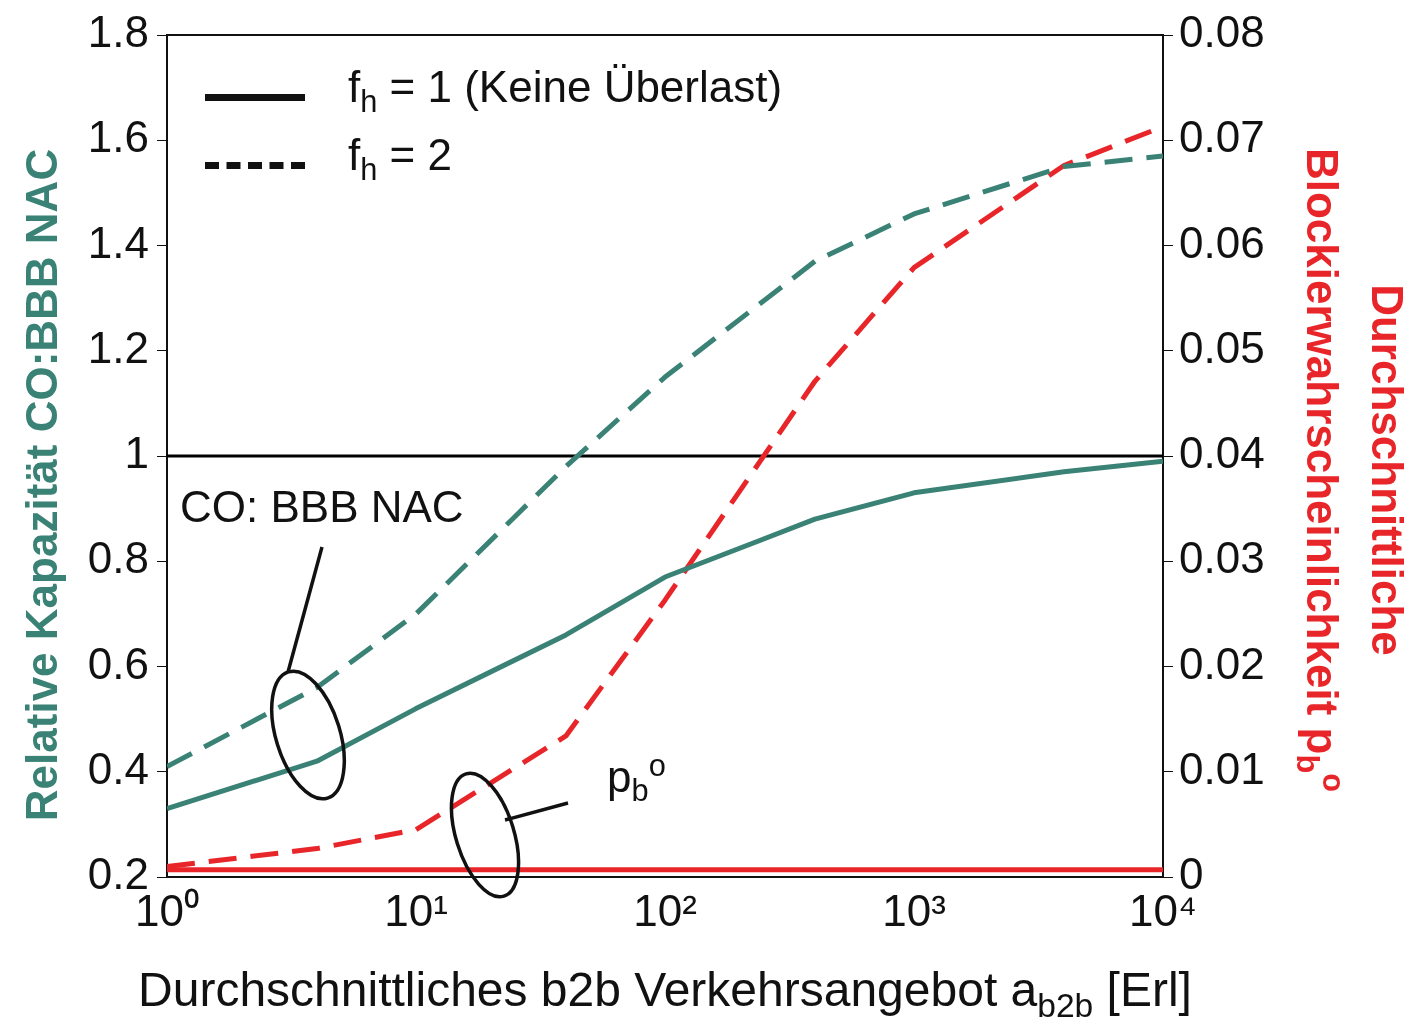 This screenshot has width=1422, height=1026. What do you see at coordinates (665, 910) in the screenshot?
I see `x-tick-label: 10²` at bounding box center [665, 910].